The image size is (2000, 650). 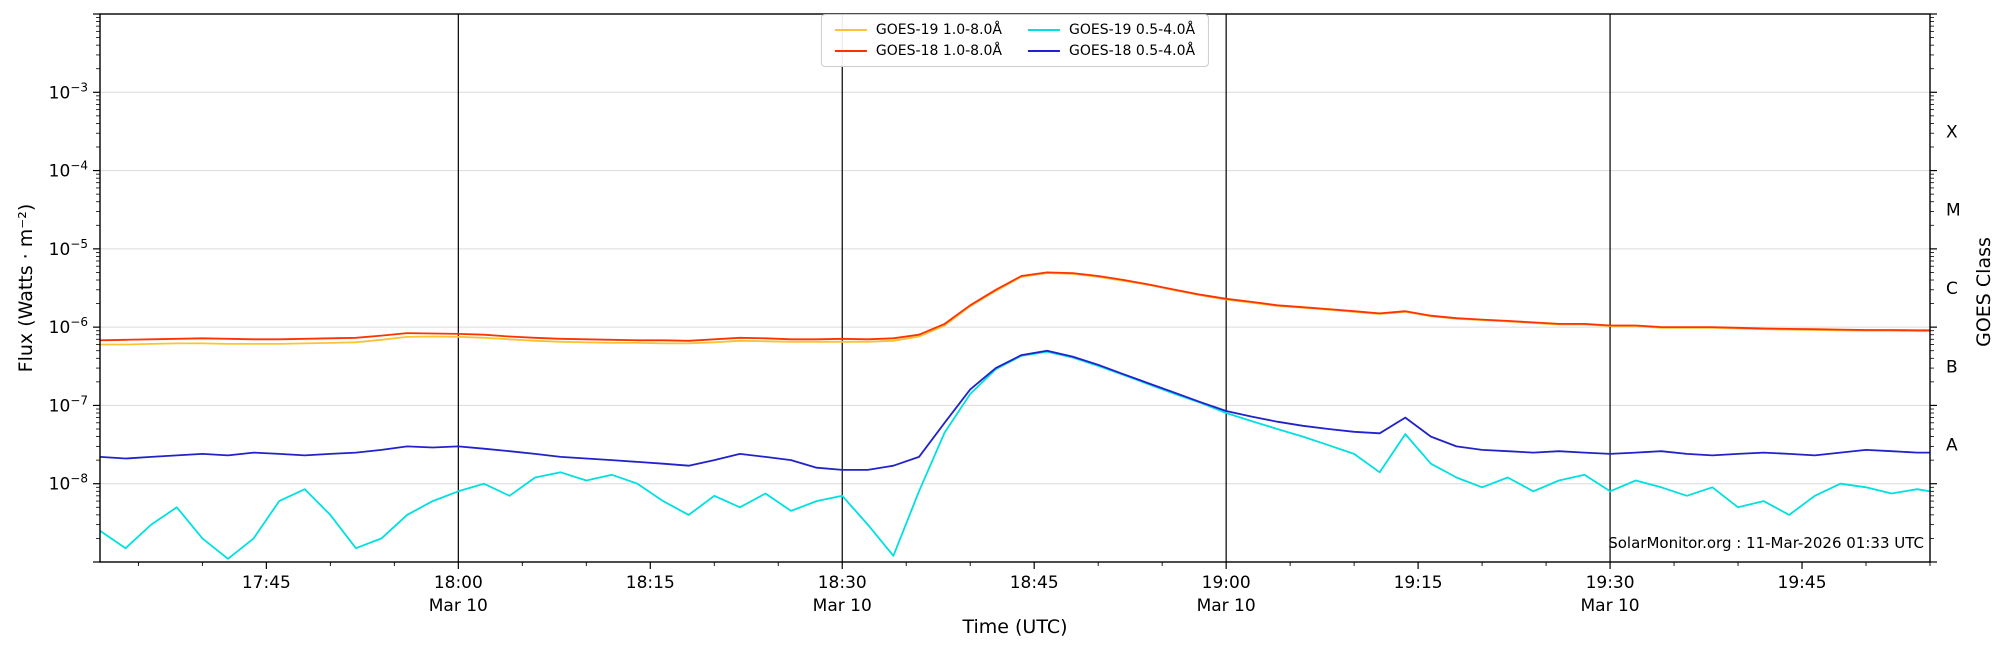 I want to click on goes-class-letter: C, so click(x=1952, y=289).